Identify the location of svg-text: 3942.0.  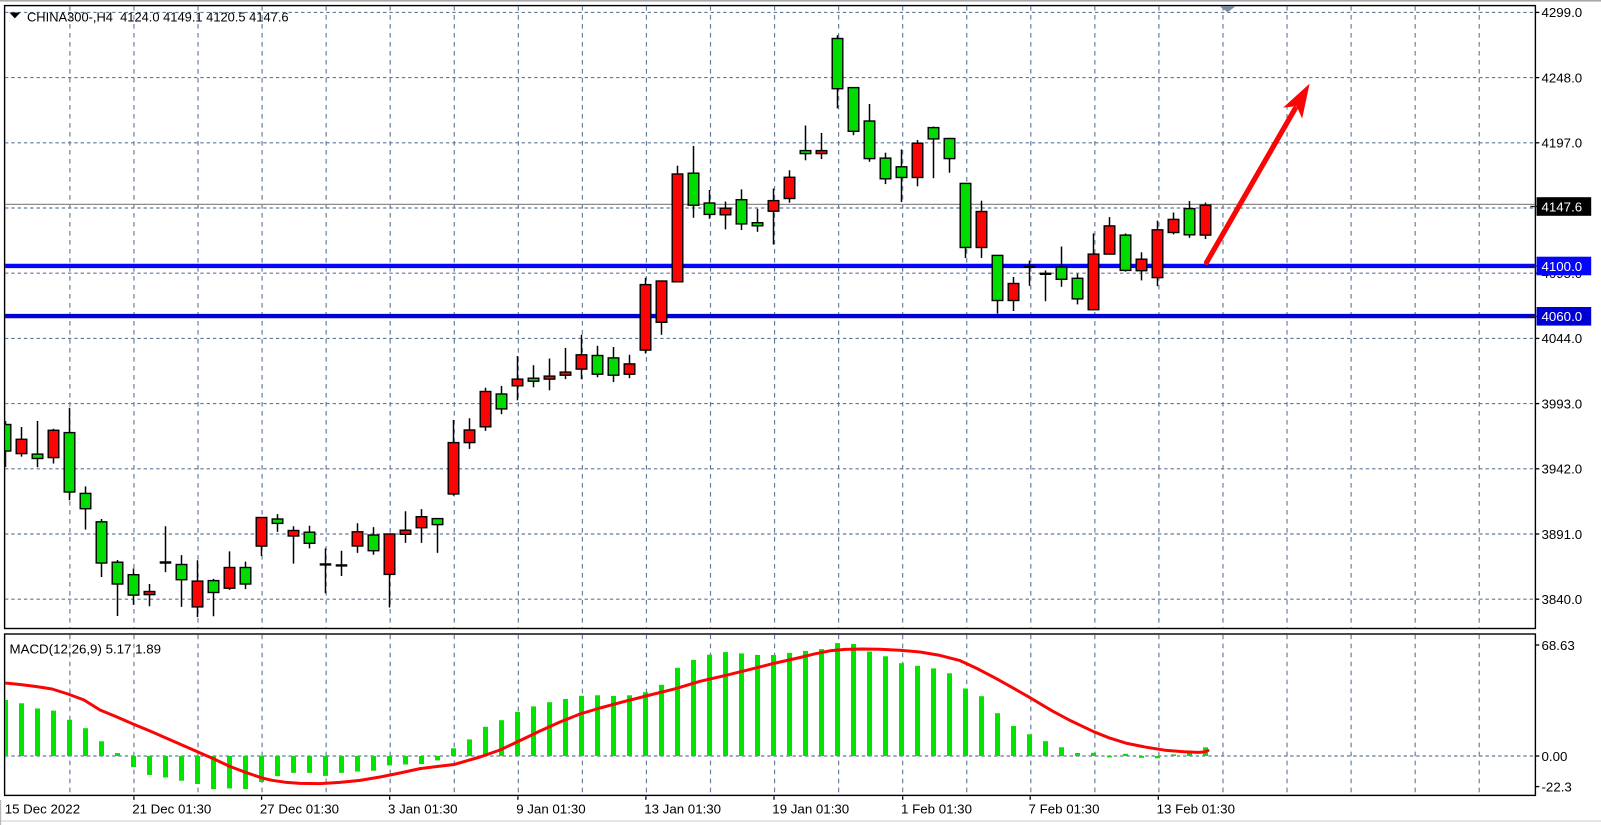
(1562, 469).